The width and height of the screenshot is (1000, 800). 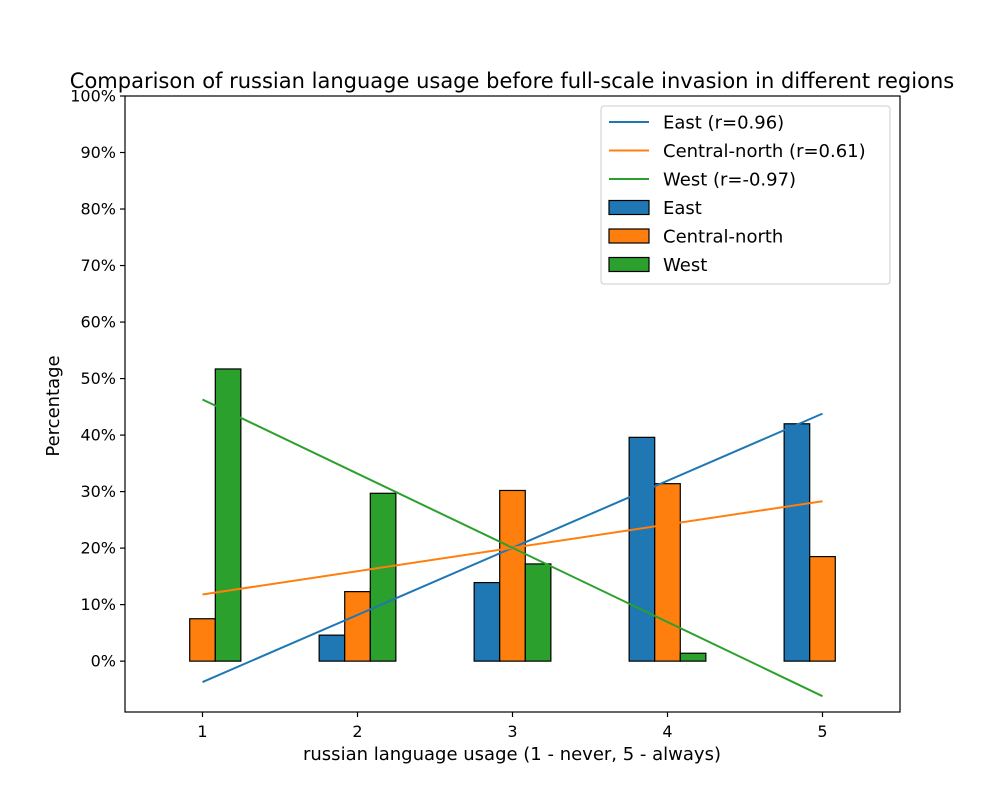 What do you see at coordinates (98, 265) in the screenshot?
I see `y-tick-label: 70%` at bounding box center [98, 265].